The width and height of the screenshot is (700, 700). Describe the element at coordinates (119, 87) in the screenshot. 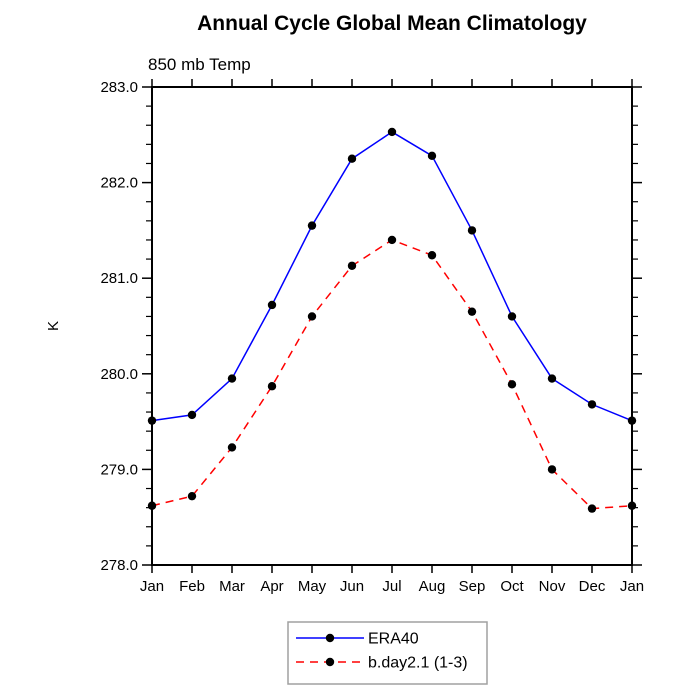

I see `y-tick-label: 283.0` at that location.